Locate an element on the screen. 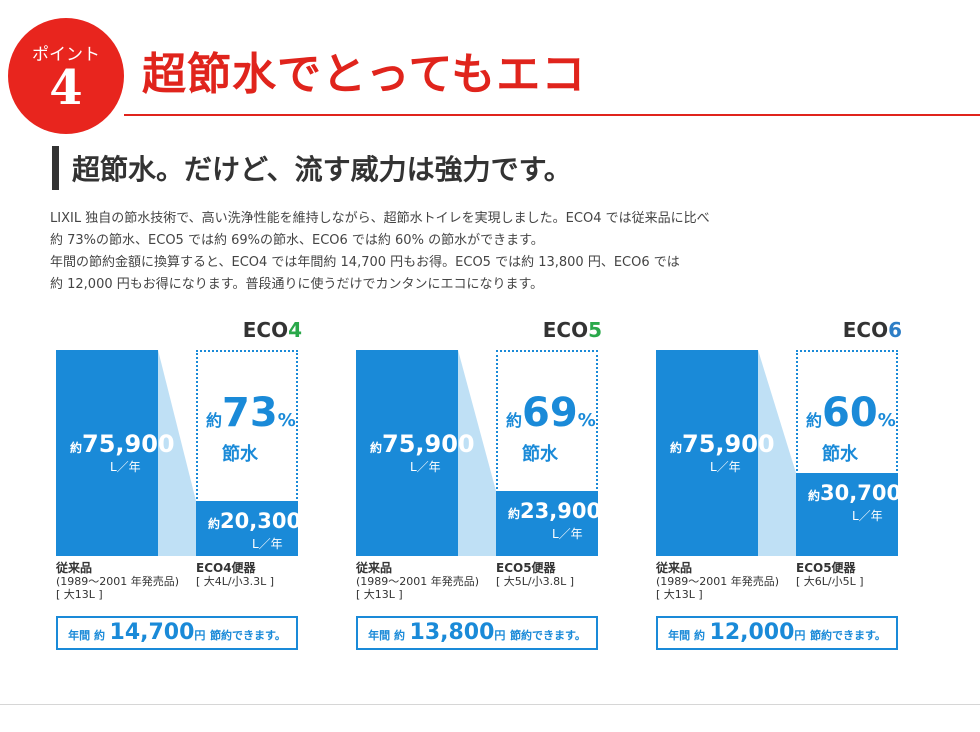 Image resolution: width=980 pixels, height=732 pixels. title-divider is located at coordinates (552, 115).